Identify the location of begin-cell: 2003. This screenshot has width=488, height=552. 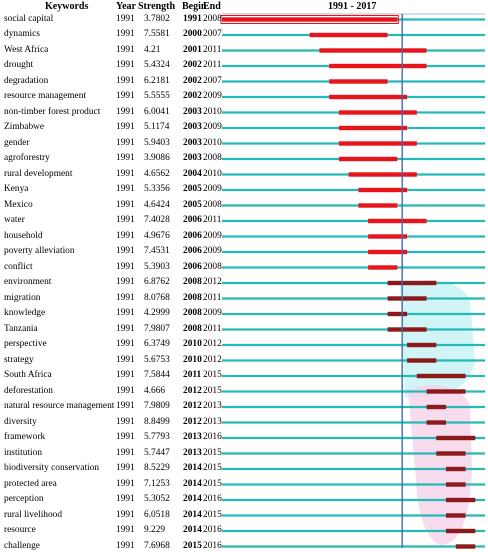
(192, 158).